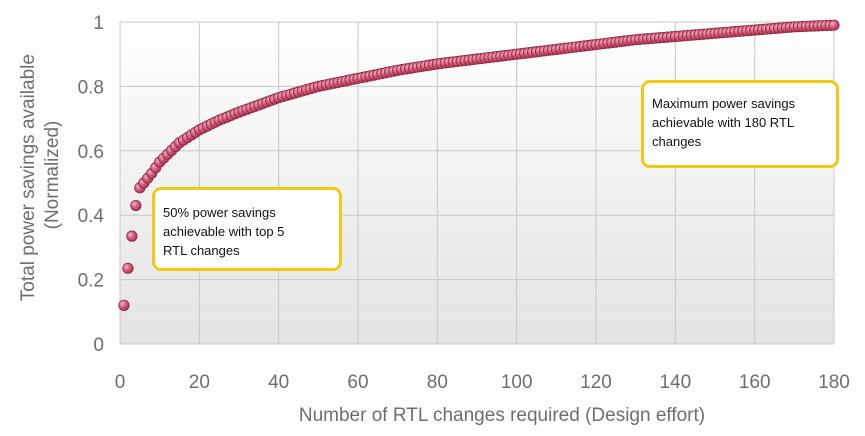 This screenshot has height=436, width=865. Describe the element at coordinates (596, 382) in the screenshot. I see `x-tick-label: 120` at that location.